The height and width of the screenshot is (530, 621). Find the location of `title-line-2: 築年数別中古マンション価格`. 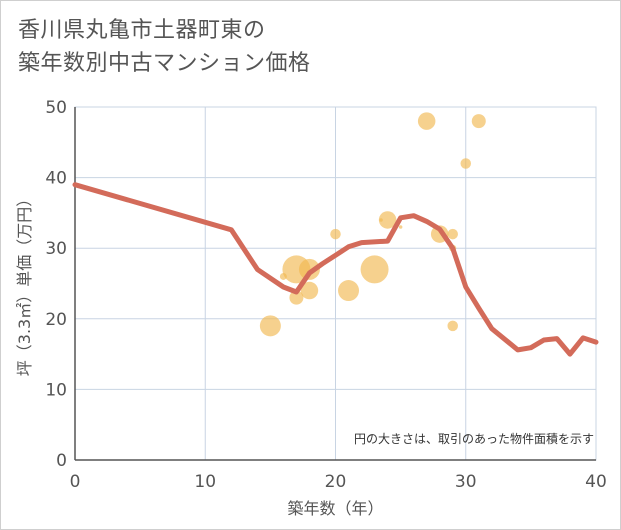

title-line-2: 築年数別中古マンション価格 is located at coordinates (164, 63).